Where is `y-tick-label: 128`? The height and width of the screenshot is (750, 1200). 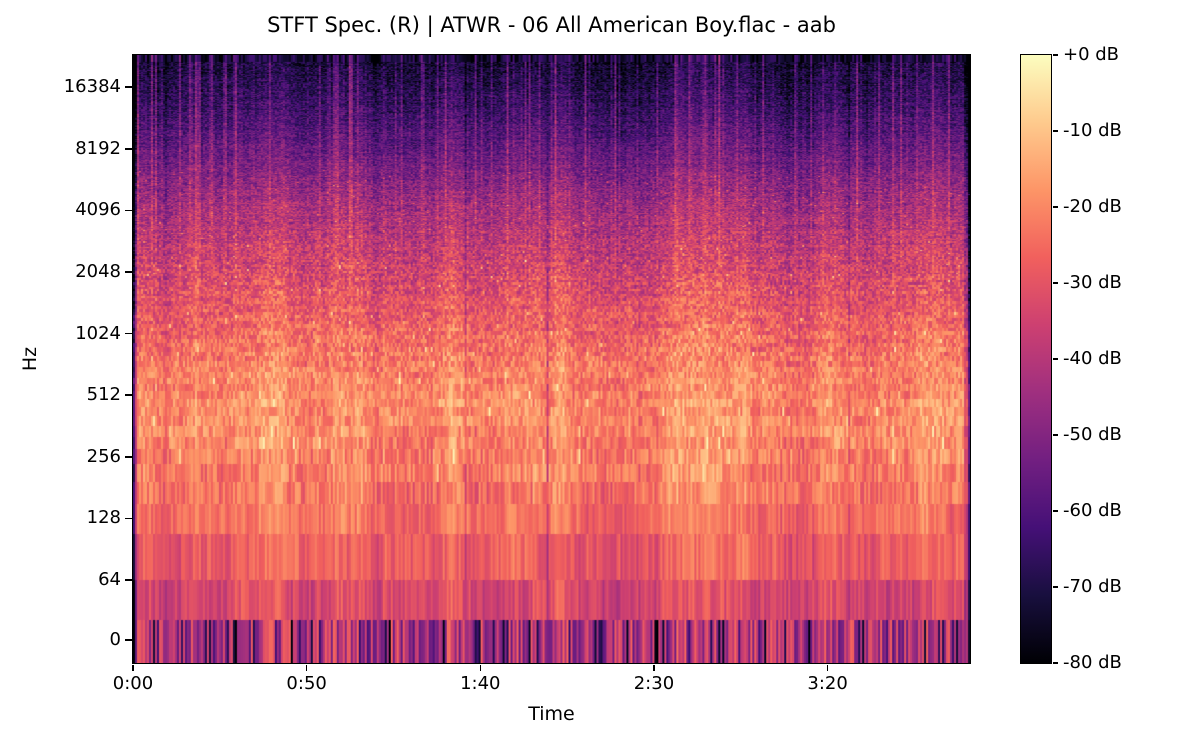
y-tick-label: 128 is located at coordinates (103, 518).